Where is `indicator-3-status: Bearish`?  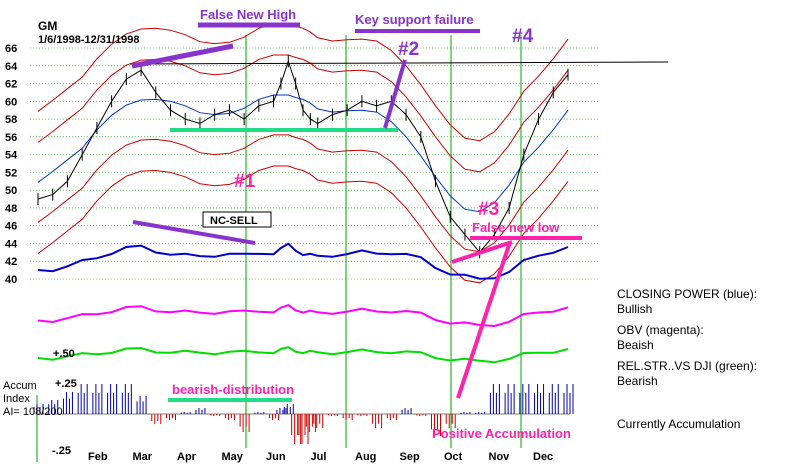
indicator-3-status: Bearish is located at coordinates (637, 381).